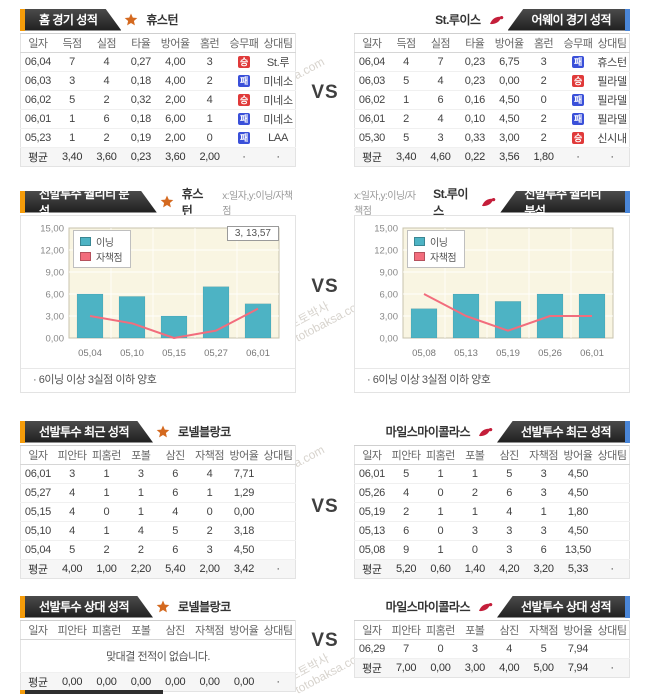  What do you see at coordinates (474, 100) in the screenshot?
I see `cell: 0,16` at bounding box center [474, 100].